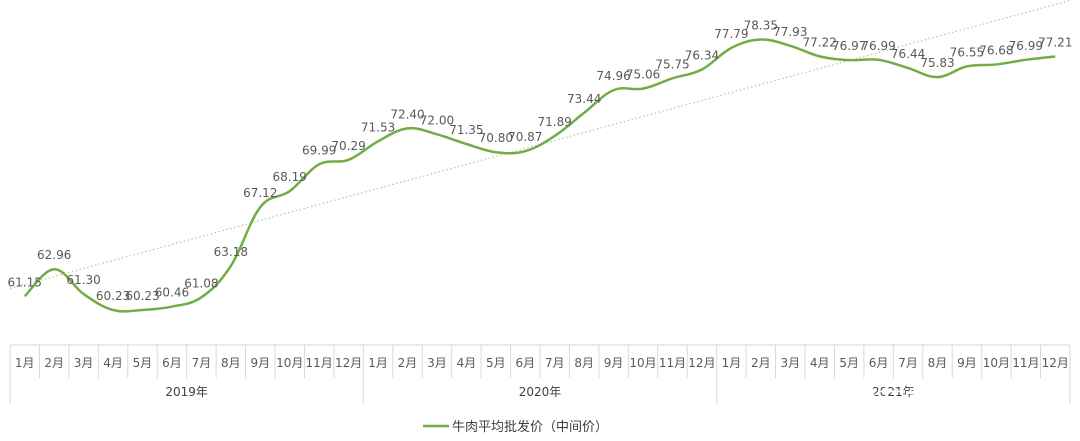 This screenshot has height=441, width=1080. What do you see at coordinates (525, 137) in the screenshot?
I see `data-label: 70.87` at bounding box center [525, 137].